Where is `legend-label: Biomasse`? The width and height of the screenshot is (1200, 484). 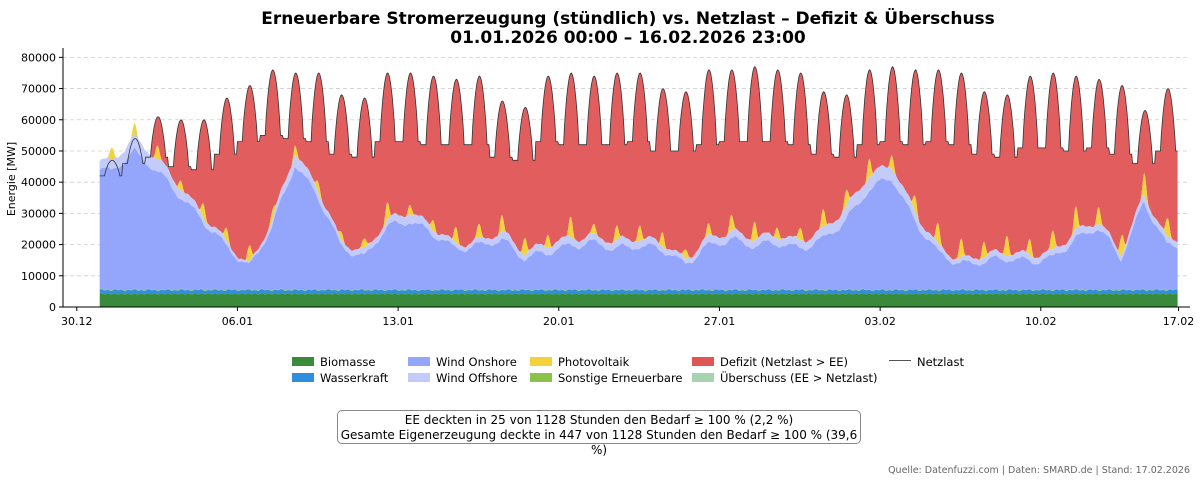 legend-label: Biomasse is located at coordinates (348, 362).